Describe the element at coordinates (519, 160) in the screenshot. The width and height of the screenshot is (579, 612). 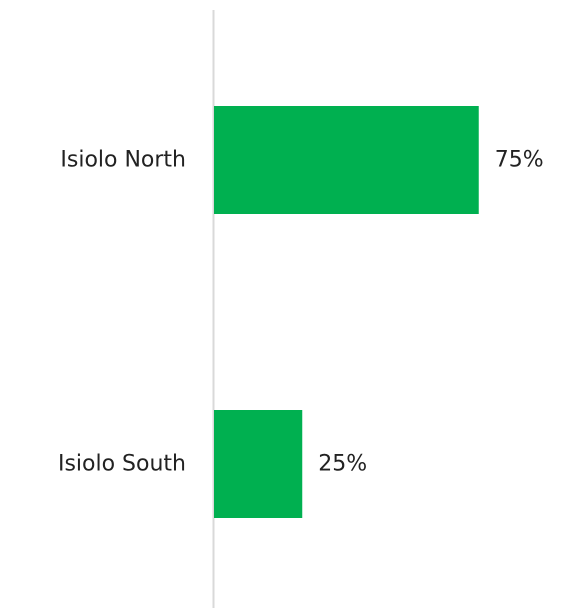
I see `data-label: 75%` at that location.